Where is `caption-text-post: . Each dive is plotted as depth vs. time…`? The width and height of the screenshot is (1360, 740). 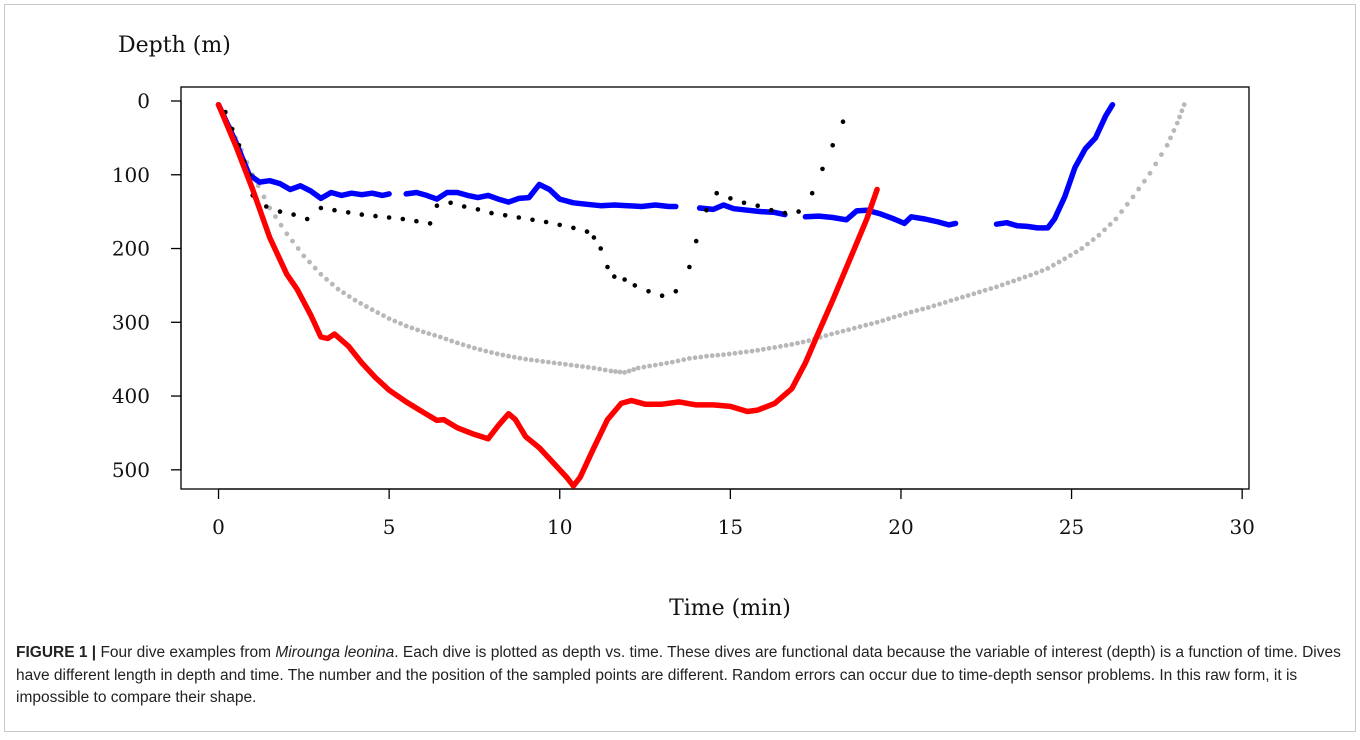 caption-text-post: . Each dive is plotted as depth vs. time… is located at coordinates (678, 675).